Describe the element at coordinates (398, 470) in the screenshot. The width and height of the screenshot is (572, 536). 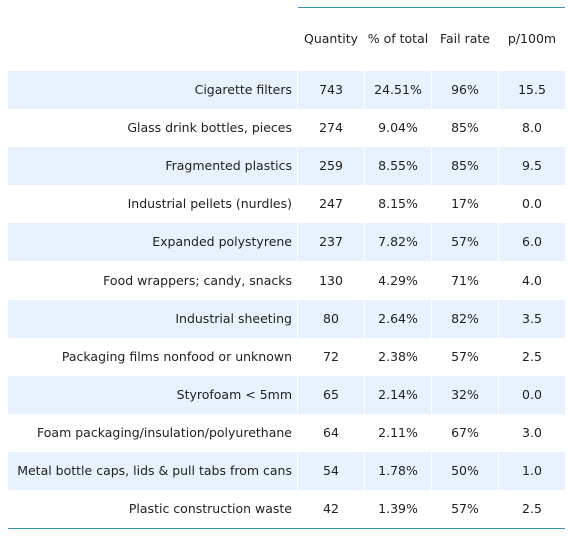
I see `percent-total-cell: 1.78%` at that location.